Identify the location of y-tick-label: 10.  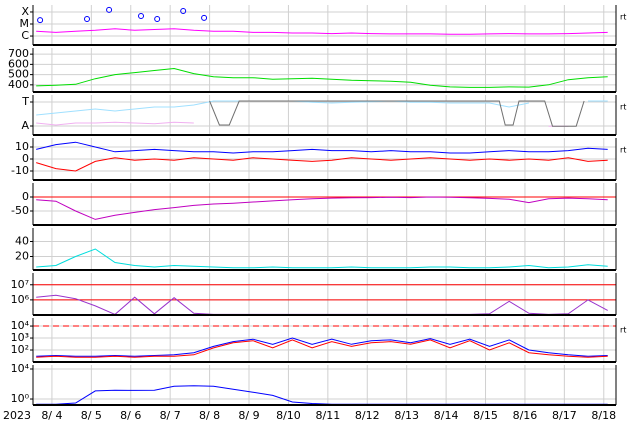
(22, 146).